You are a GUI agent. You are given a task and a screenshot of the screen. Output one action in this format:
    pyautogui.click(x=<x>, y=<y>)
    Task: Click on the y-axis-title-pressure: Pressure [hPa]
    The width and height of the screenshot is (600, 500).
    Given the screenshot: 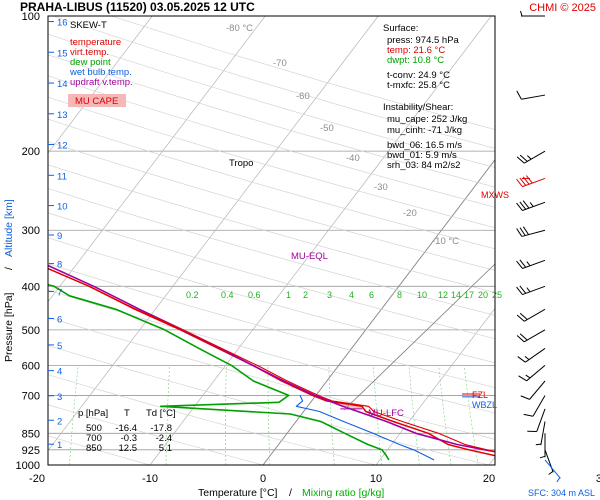 What is the action you would take?
    pyautogui.click(x=9, y=327)
    